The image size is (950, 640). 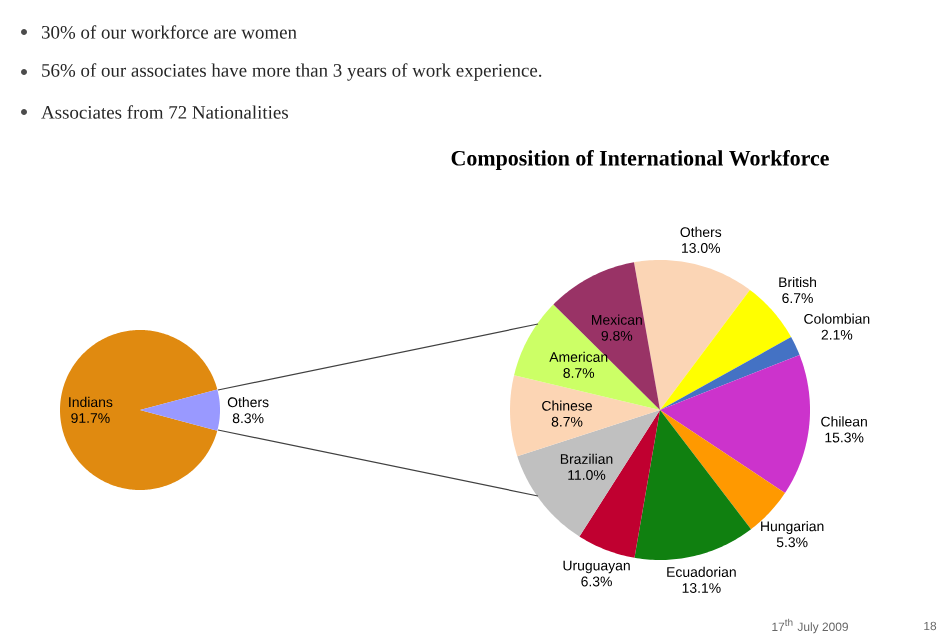 I want to click on text: Associates from 72 Nationalities, so click(x=164, y=112).